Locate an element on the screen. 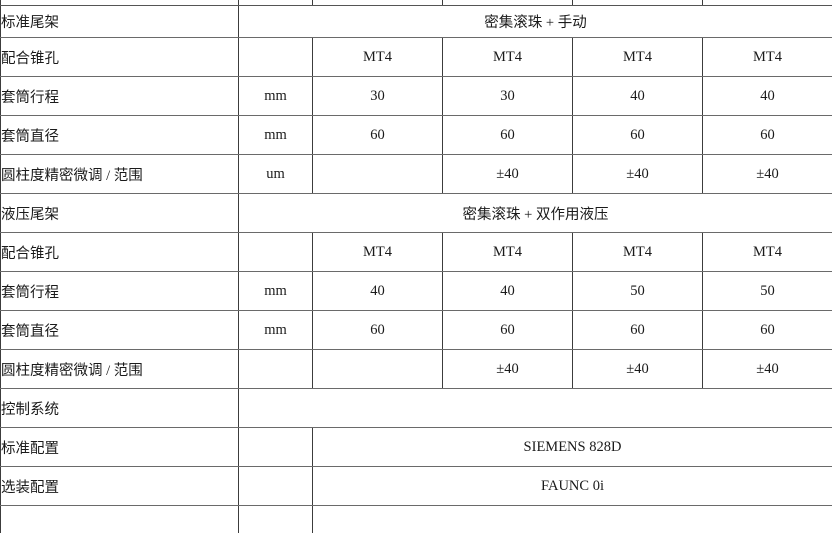 The height and width of the screenshot is (533, 832). table-row-standard-config: 标准配置 SIEMENS 828D is located at coordinates (416, 447).